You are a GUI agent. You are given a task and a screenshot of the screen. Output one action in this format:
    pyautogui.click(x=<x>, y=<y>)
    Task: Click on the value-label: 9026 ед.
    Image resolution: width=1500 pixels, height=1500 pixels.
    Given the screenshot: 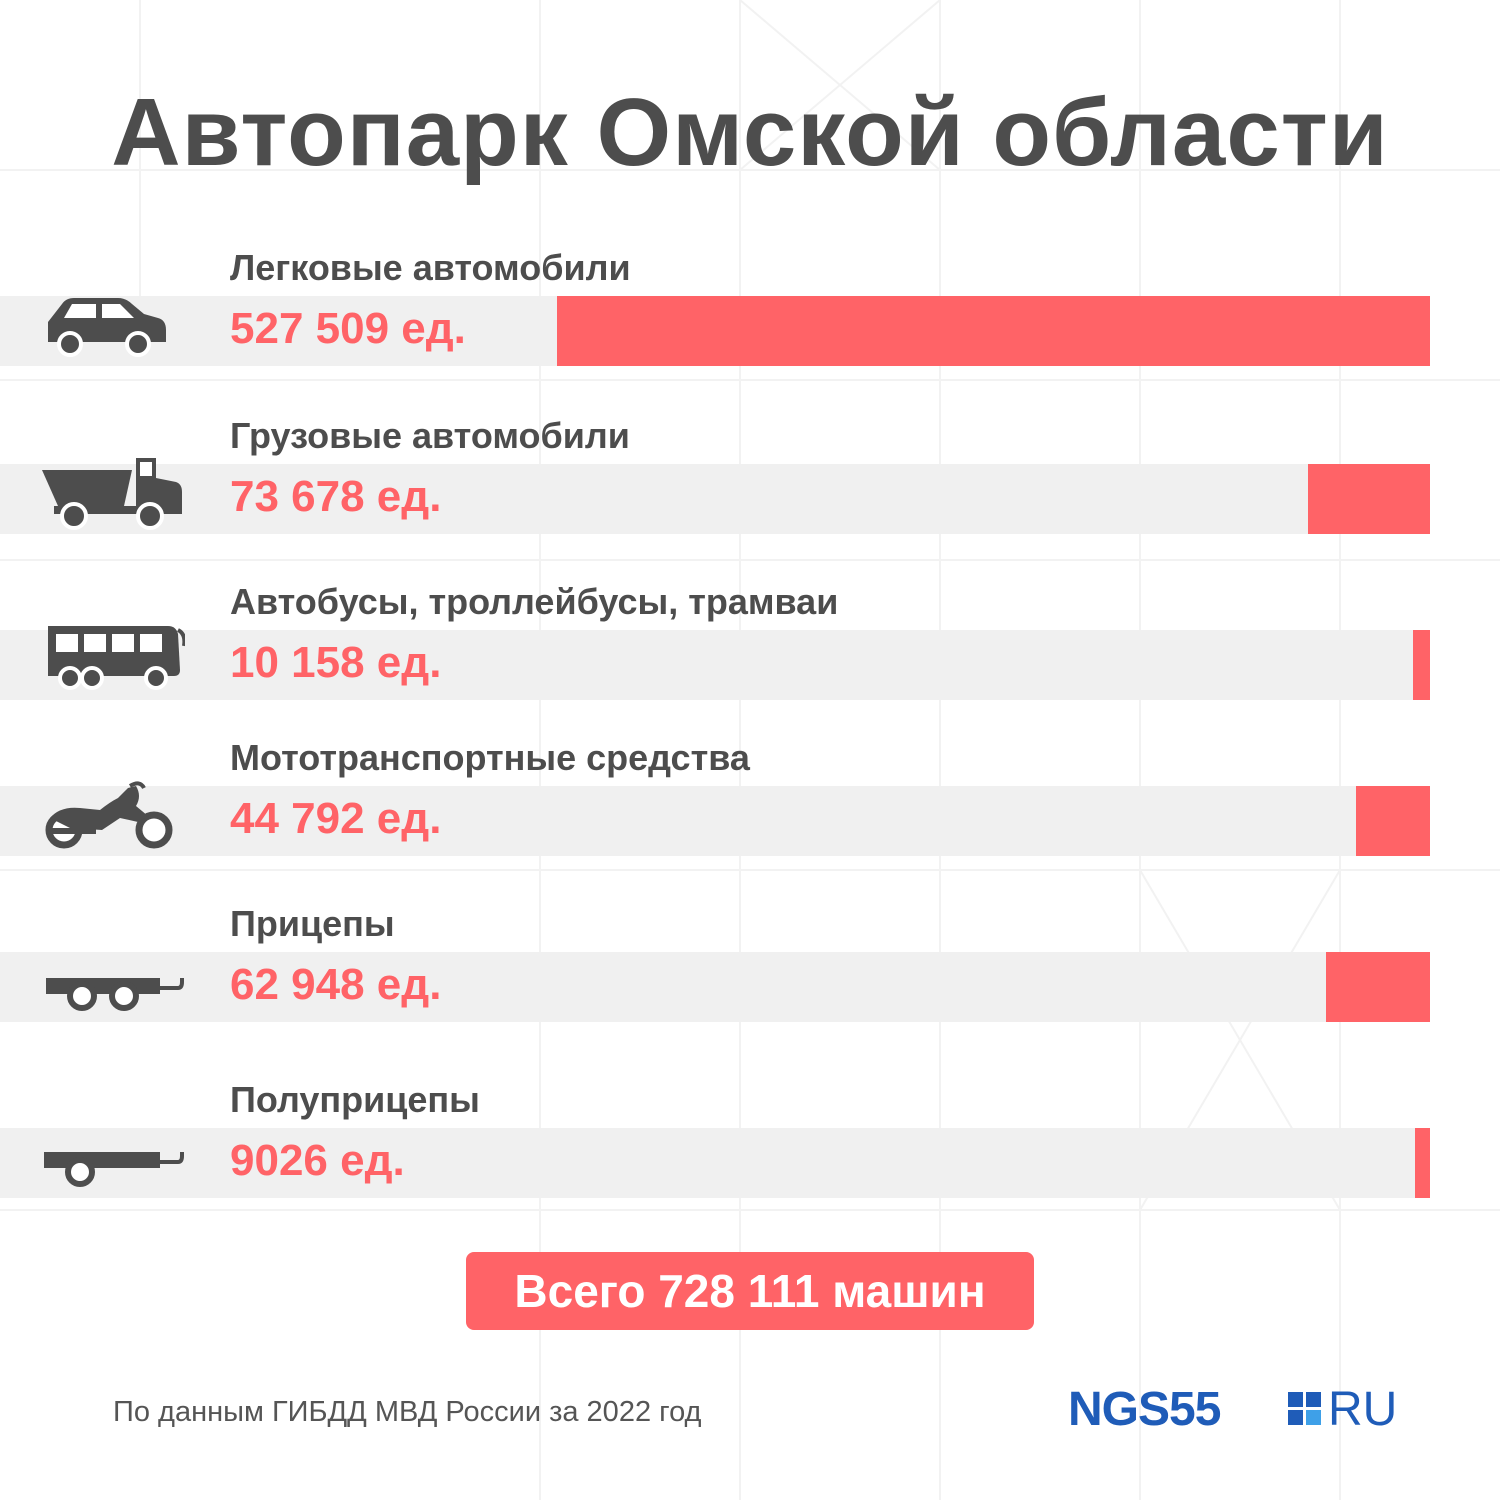 What is the action you would take?
    pyautogui.click(x=317, y=1160)
    